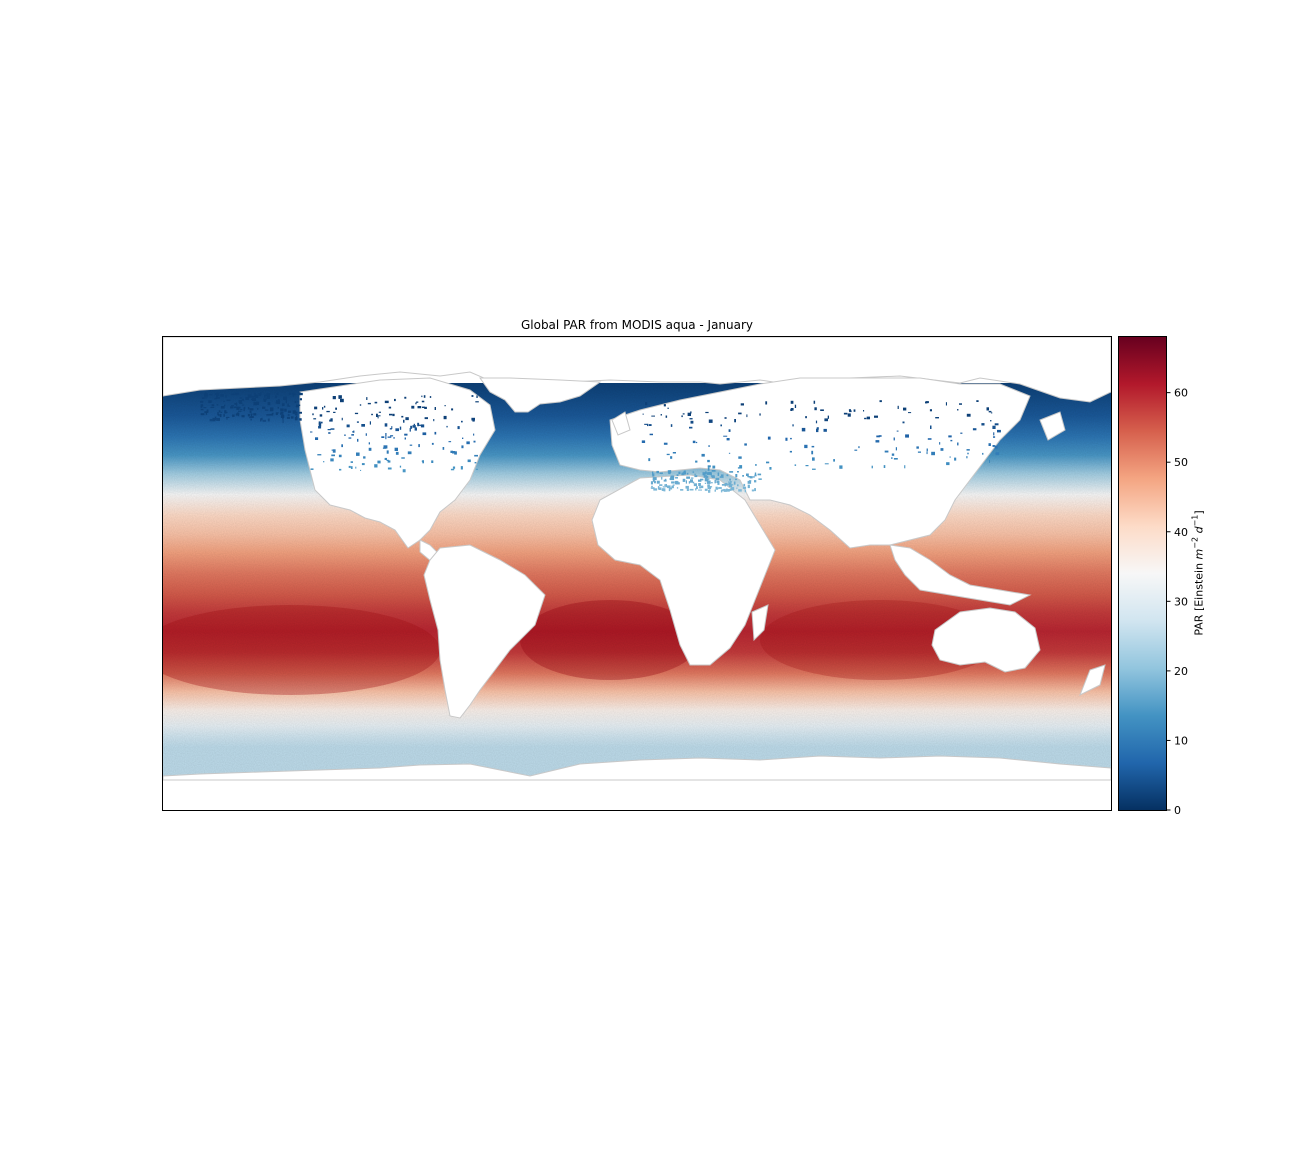 Image resolution: width=1296 pixels, height=1152 pixels. I want to click on greenland, so click(540, 395).